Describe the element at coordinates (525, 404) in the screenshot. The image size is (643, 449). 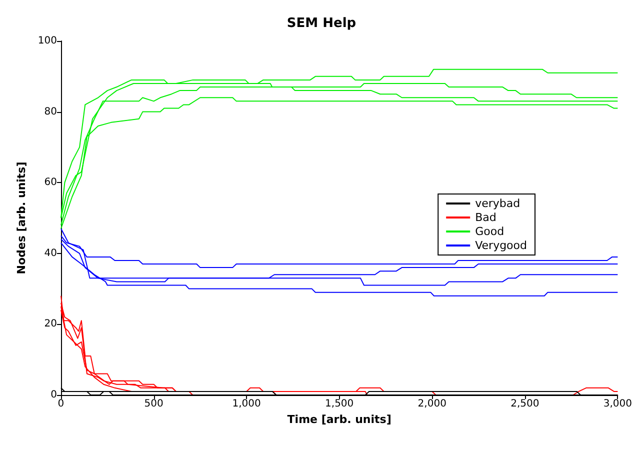
I see `x-tick-label: 2,500` at that location.